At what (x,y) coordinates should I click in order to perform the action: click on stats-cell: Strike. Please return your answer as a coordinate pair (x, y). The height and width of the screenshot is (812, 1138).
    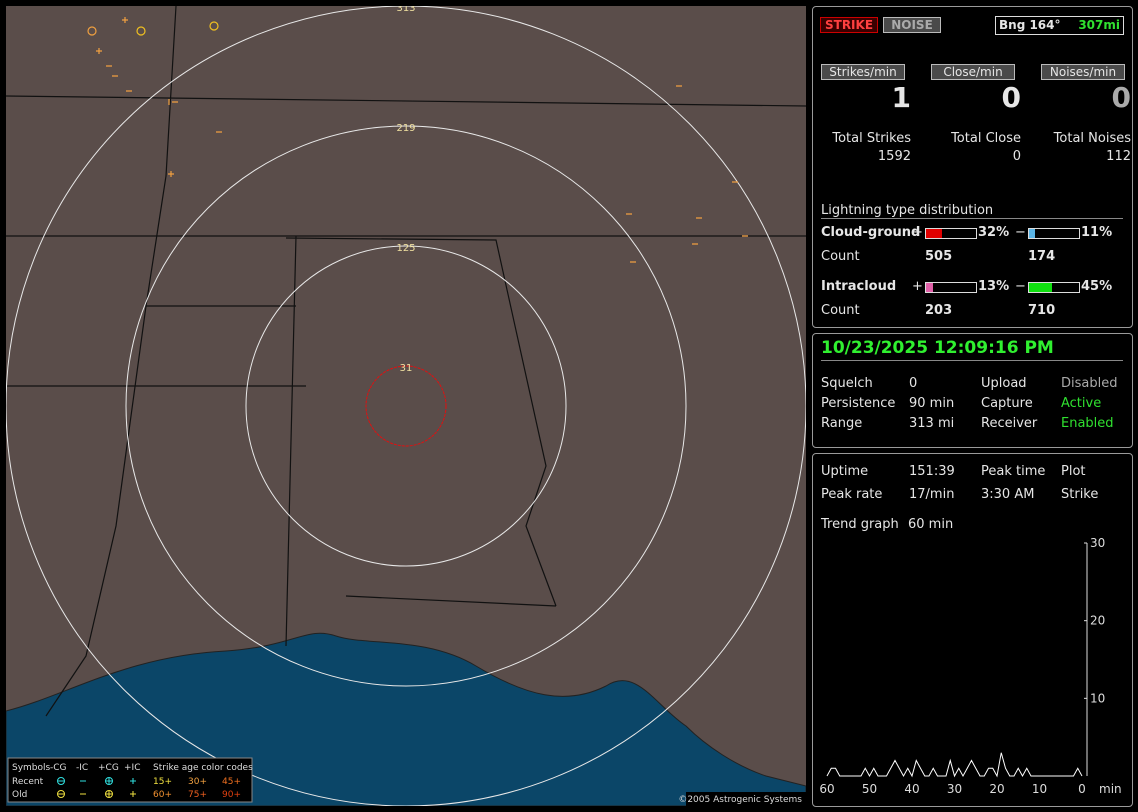
    Looking at the image, I should click on (1080, 494).